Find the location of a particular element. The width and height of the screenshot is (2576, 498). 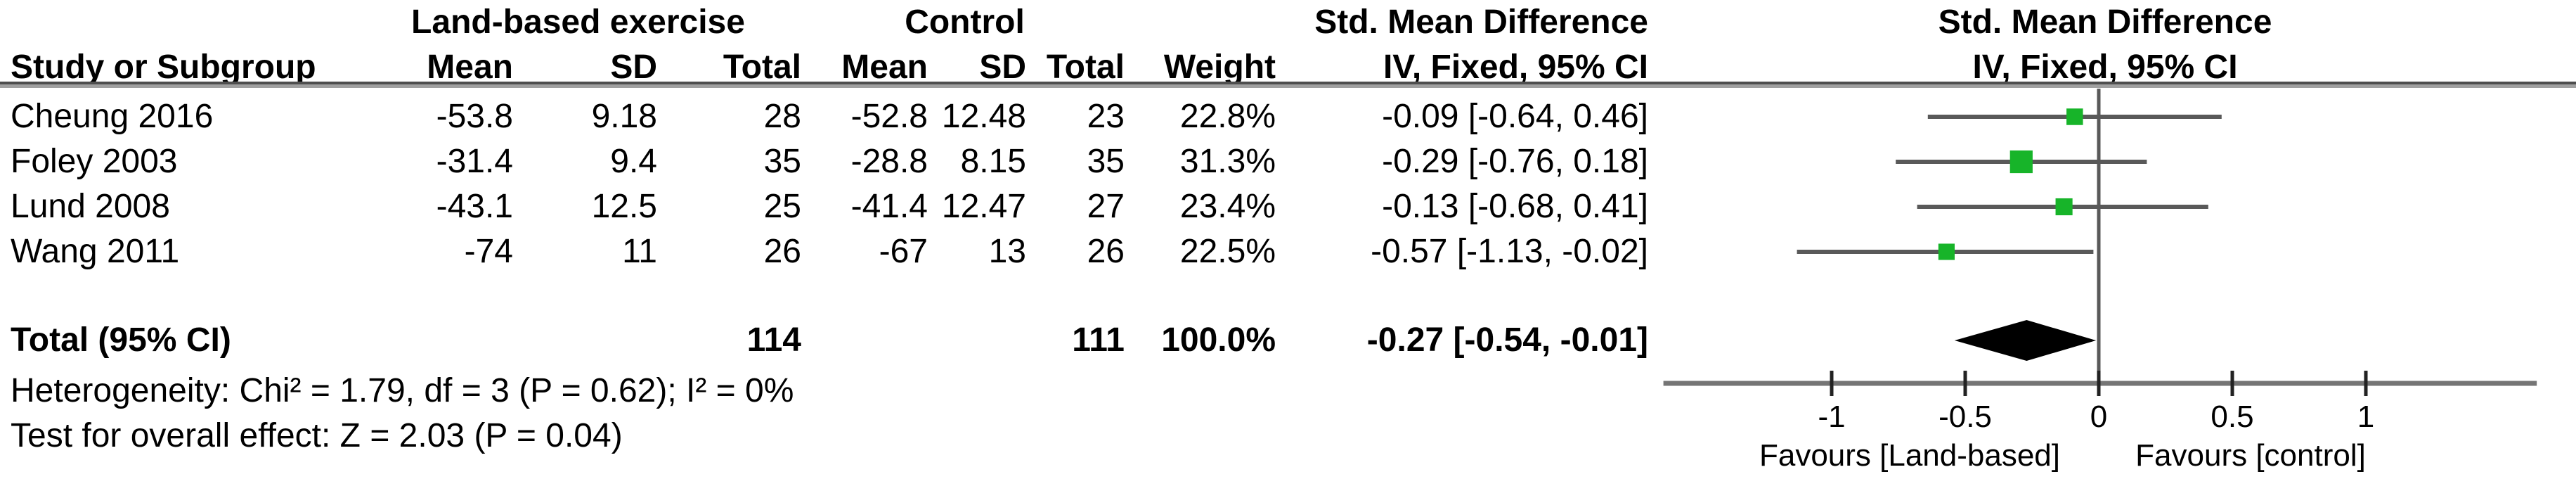

total-land: 35 is located at coordinates (782, 161).